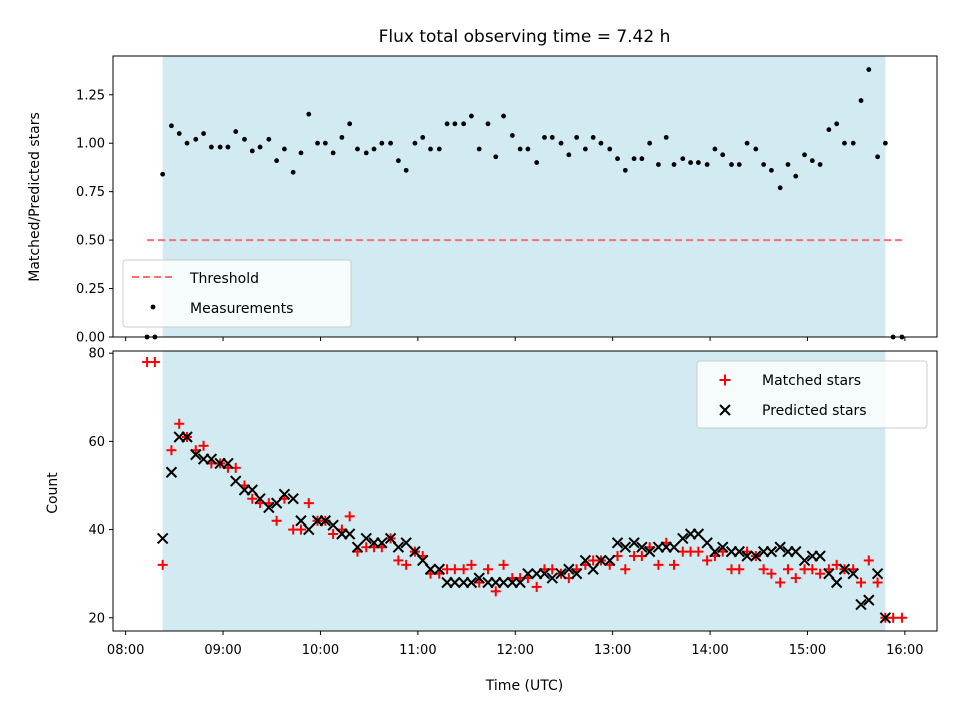  What do you see at coordinates (612, 650) in the screenshot?
I see `x-tick-label: 13:00` at bounding box center [612, 650].